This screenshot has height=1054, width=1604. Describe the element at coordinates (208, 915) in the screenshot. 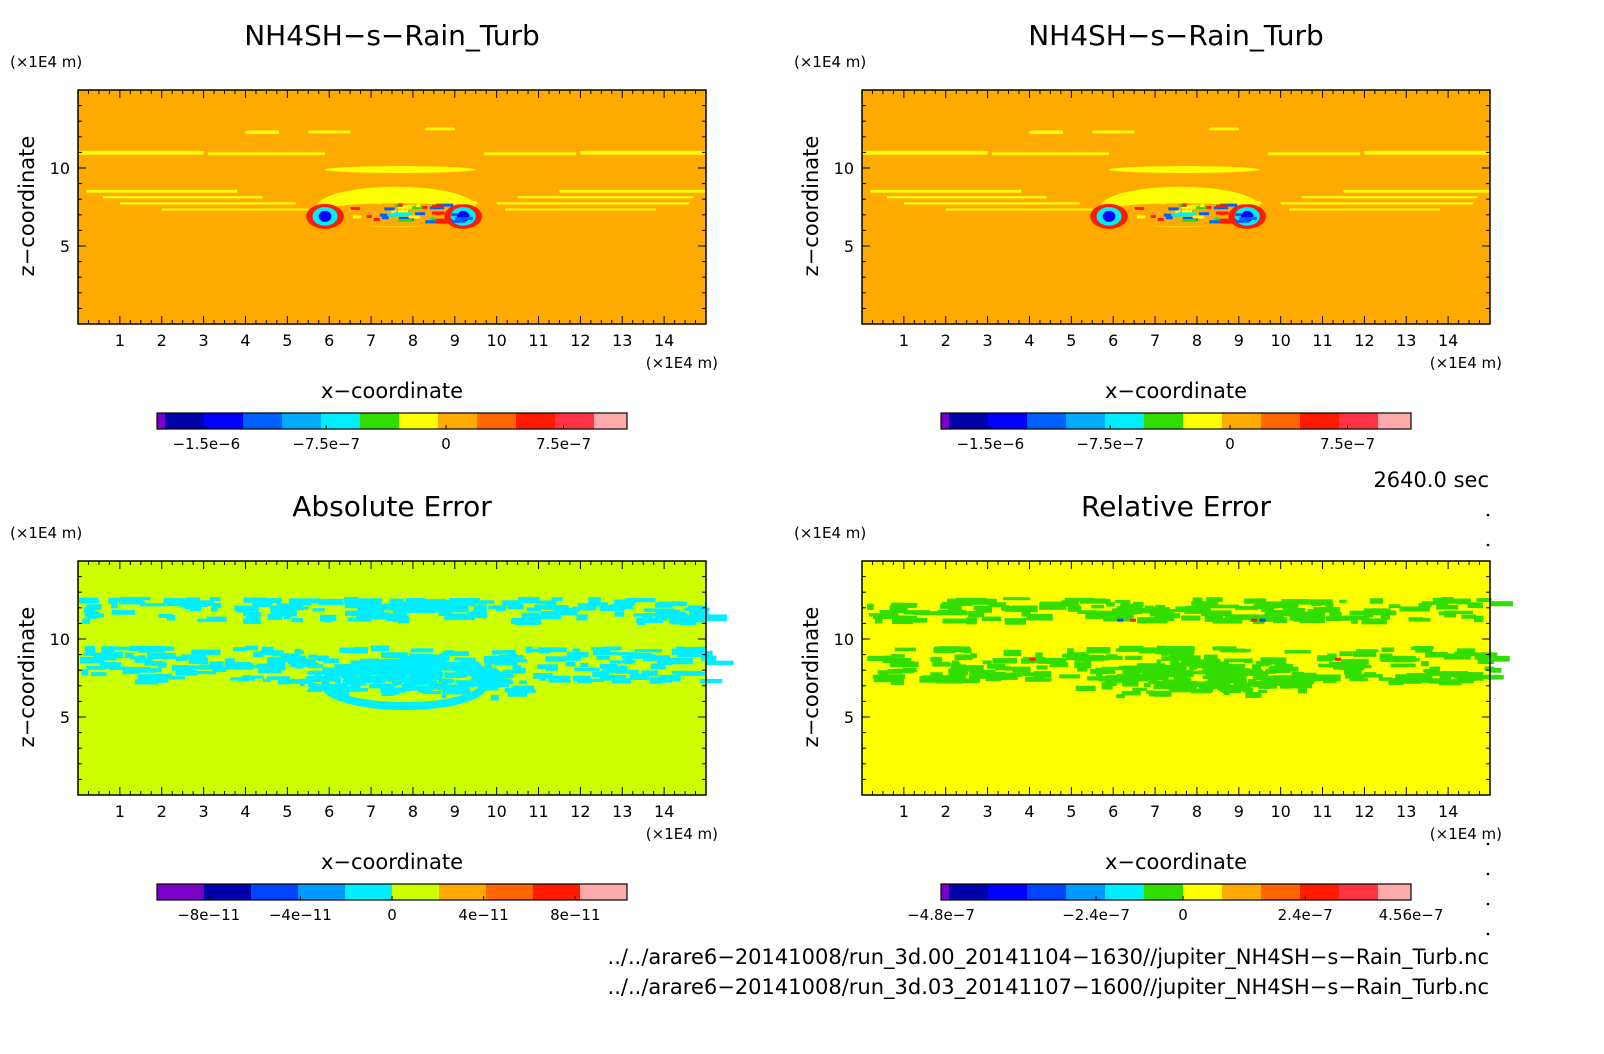

I see `colorbar-tick-label: −8e−11` at that location.